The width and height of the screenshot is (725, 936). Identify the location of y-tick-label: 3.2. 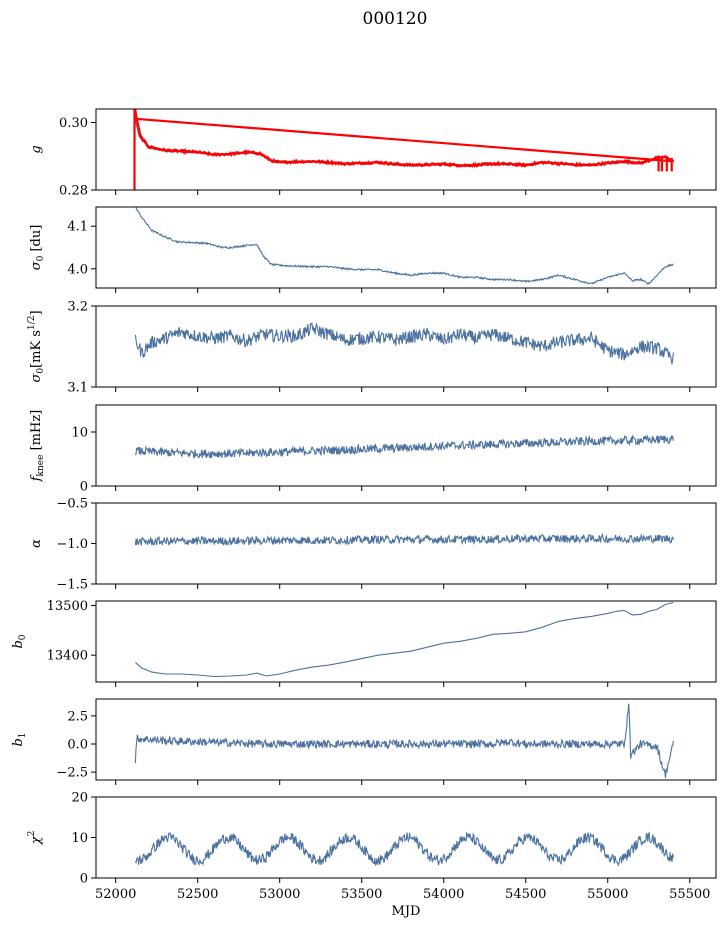
(77, 307).